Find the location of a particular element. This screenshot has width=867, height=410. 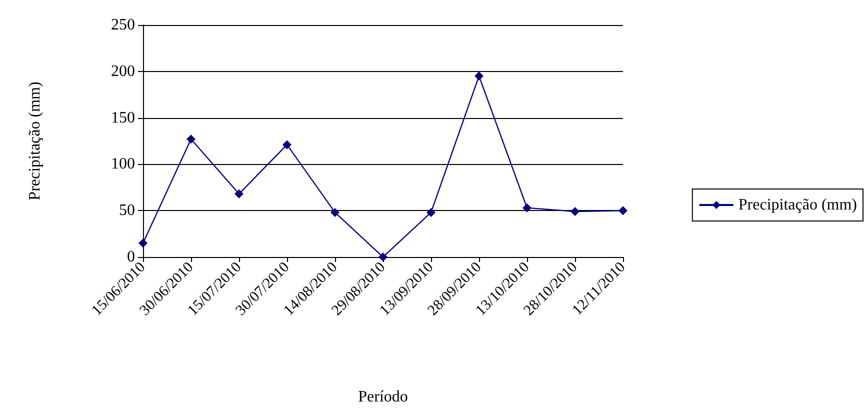

x-axis-title: Período is located at coordinates (383, 397).